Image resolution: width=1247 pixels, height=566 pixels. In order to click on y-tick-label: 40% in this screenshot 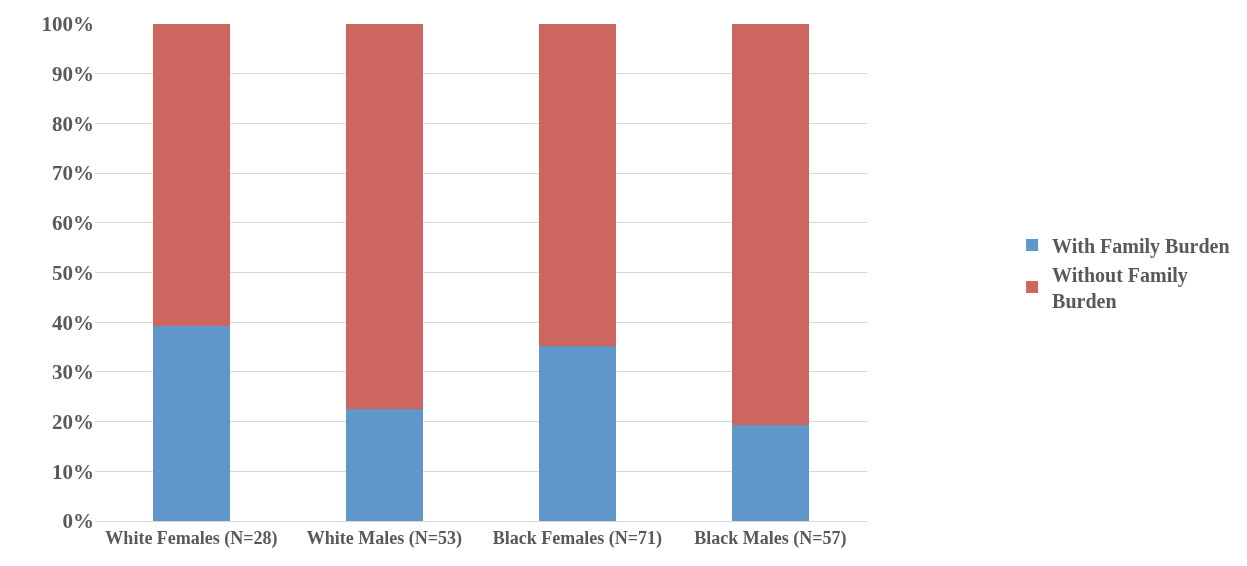, I will do `click(73, 322)`.